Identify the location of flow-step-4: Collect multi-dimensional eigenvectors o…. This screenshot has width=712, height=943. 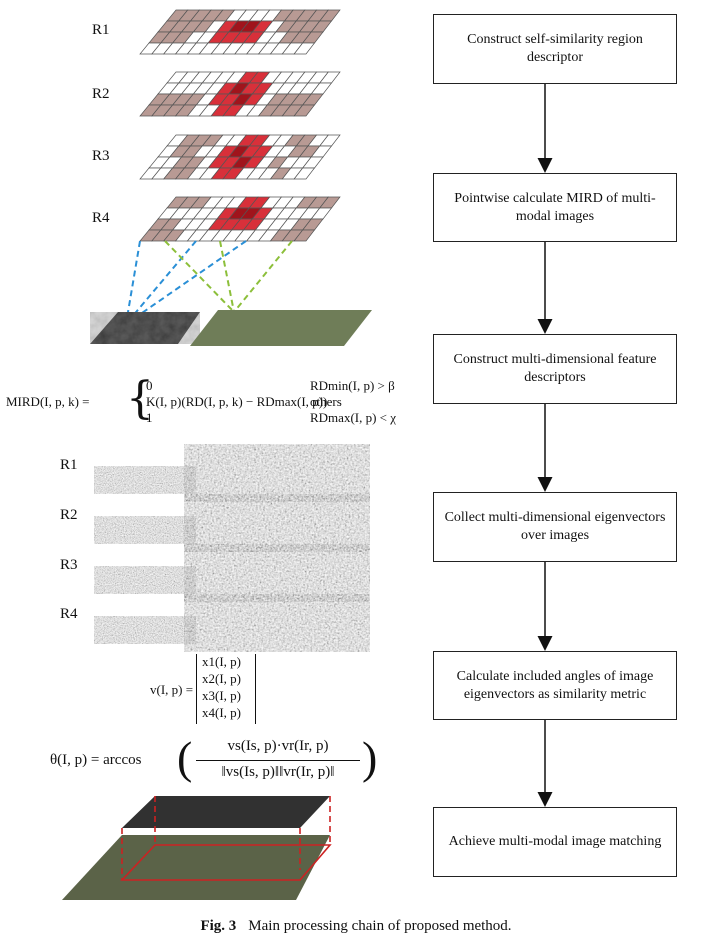
(555, 527).